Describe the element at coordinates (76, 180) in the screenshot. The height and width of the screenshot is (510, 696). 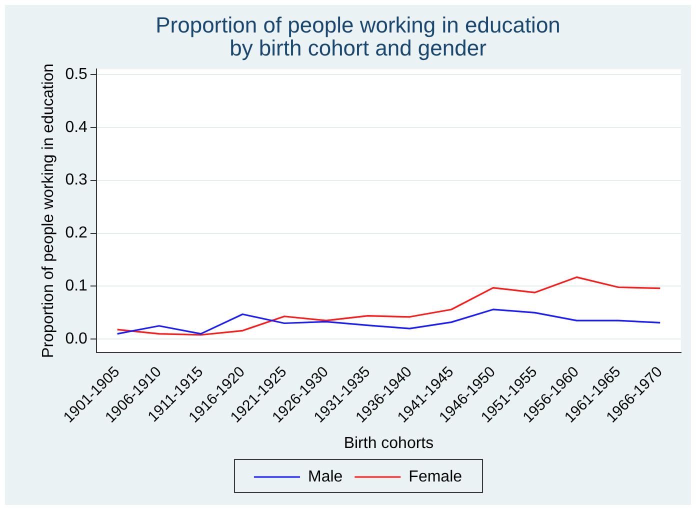
I see `y-tick-label: 0.3` at that location.